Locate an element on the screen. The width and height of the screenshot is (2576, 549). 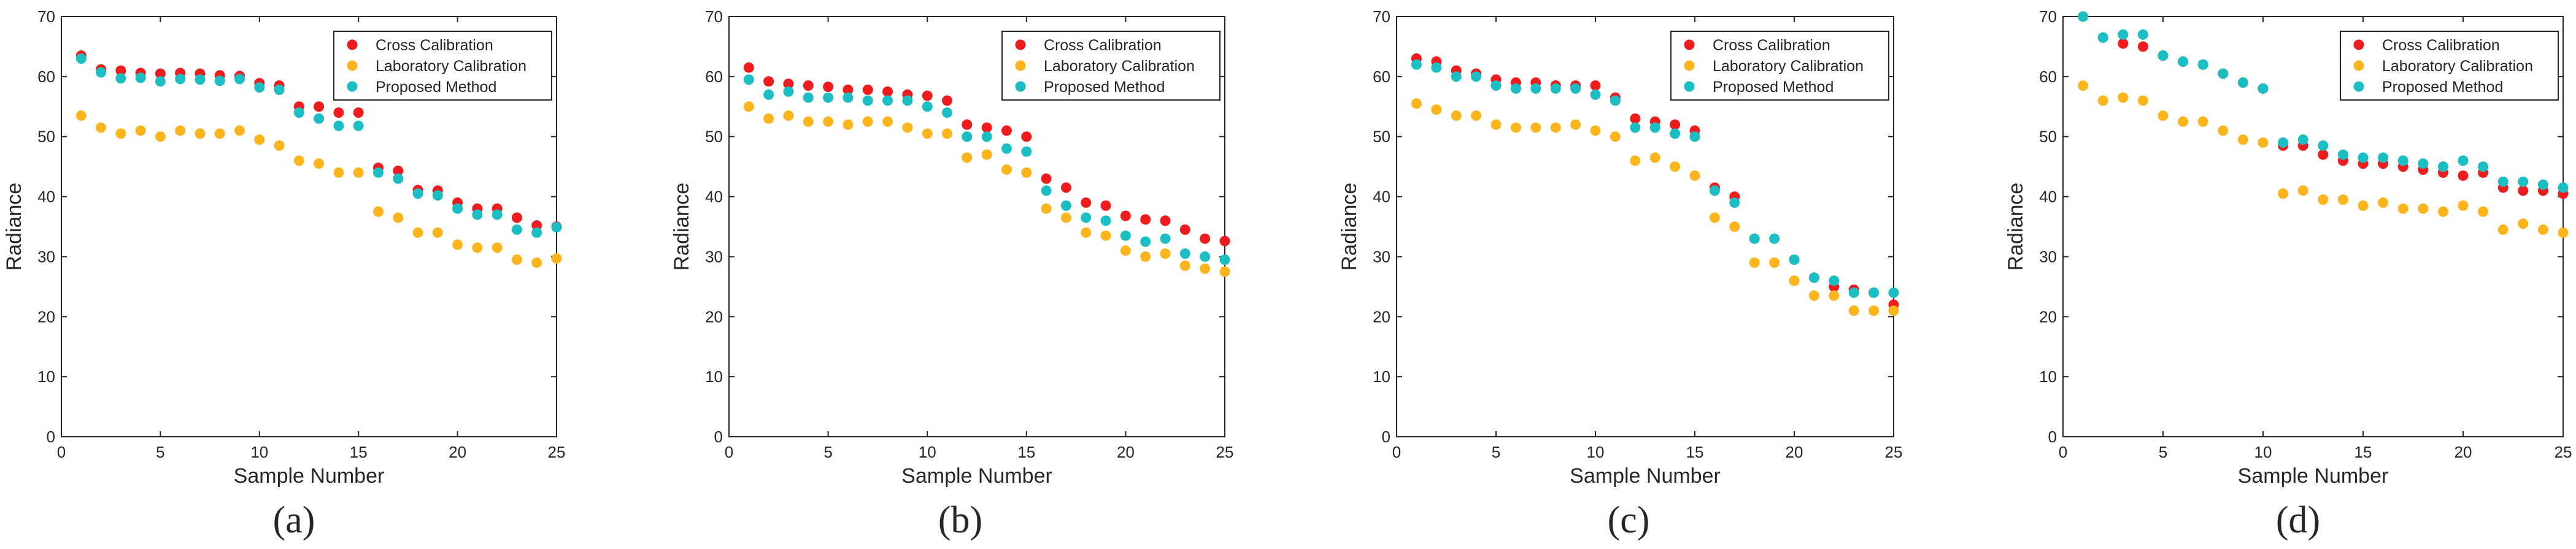
panel-label: (a) is located at coordinates (294, 520).